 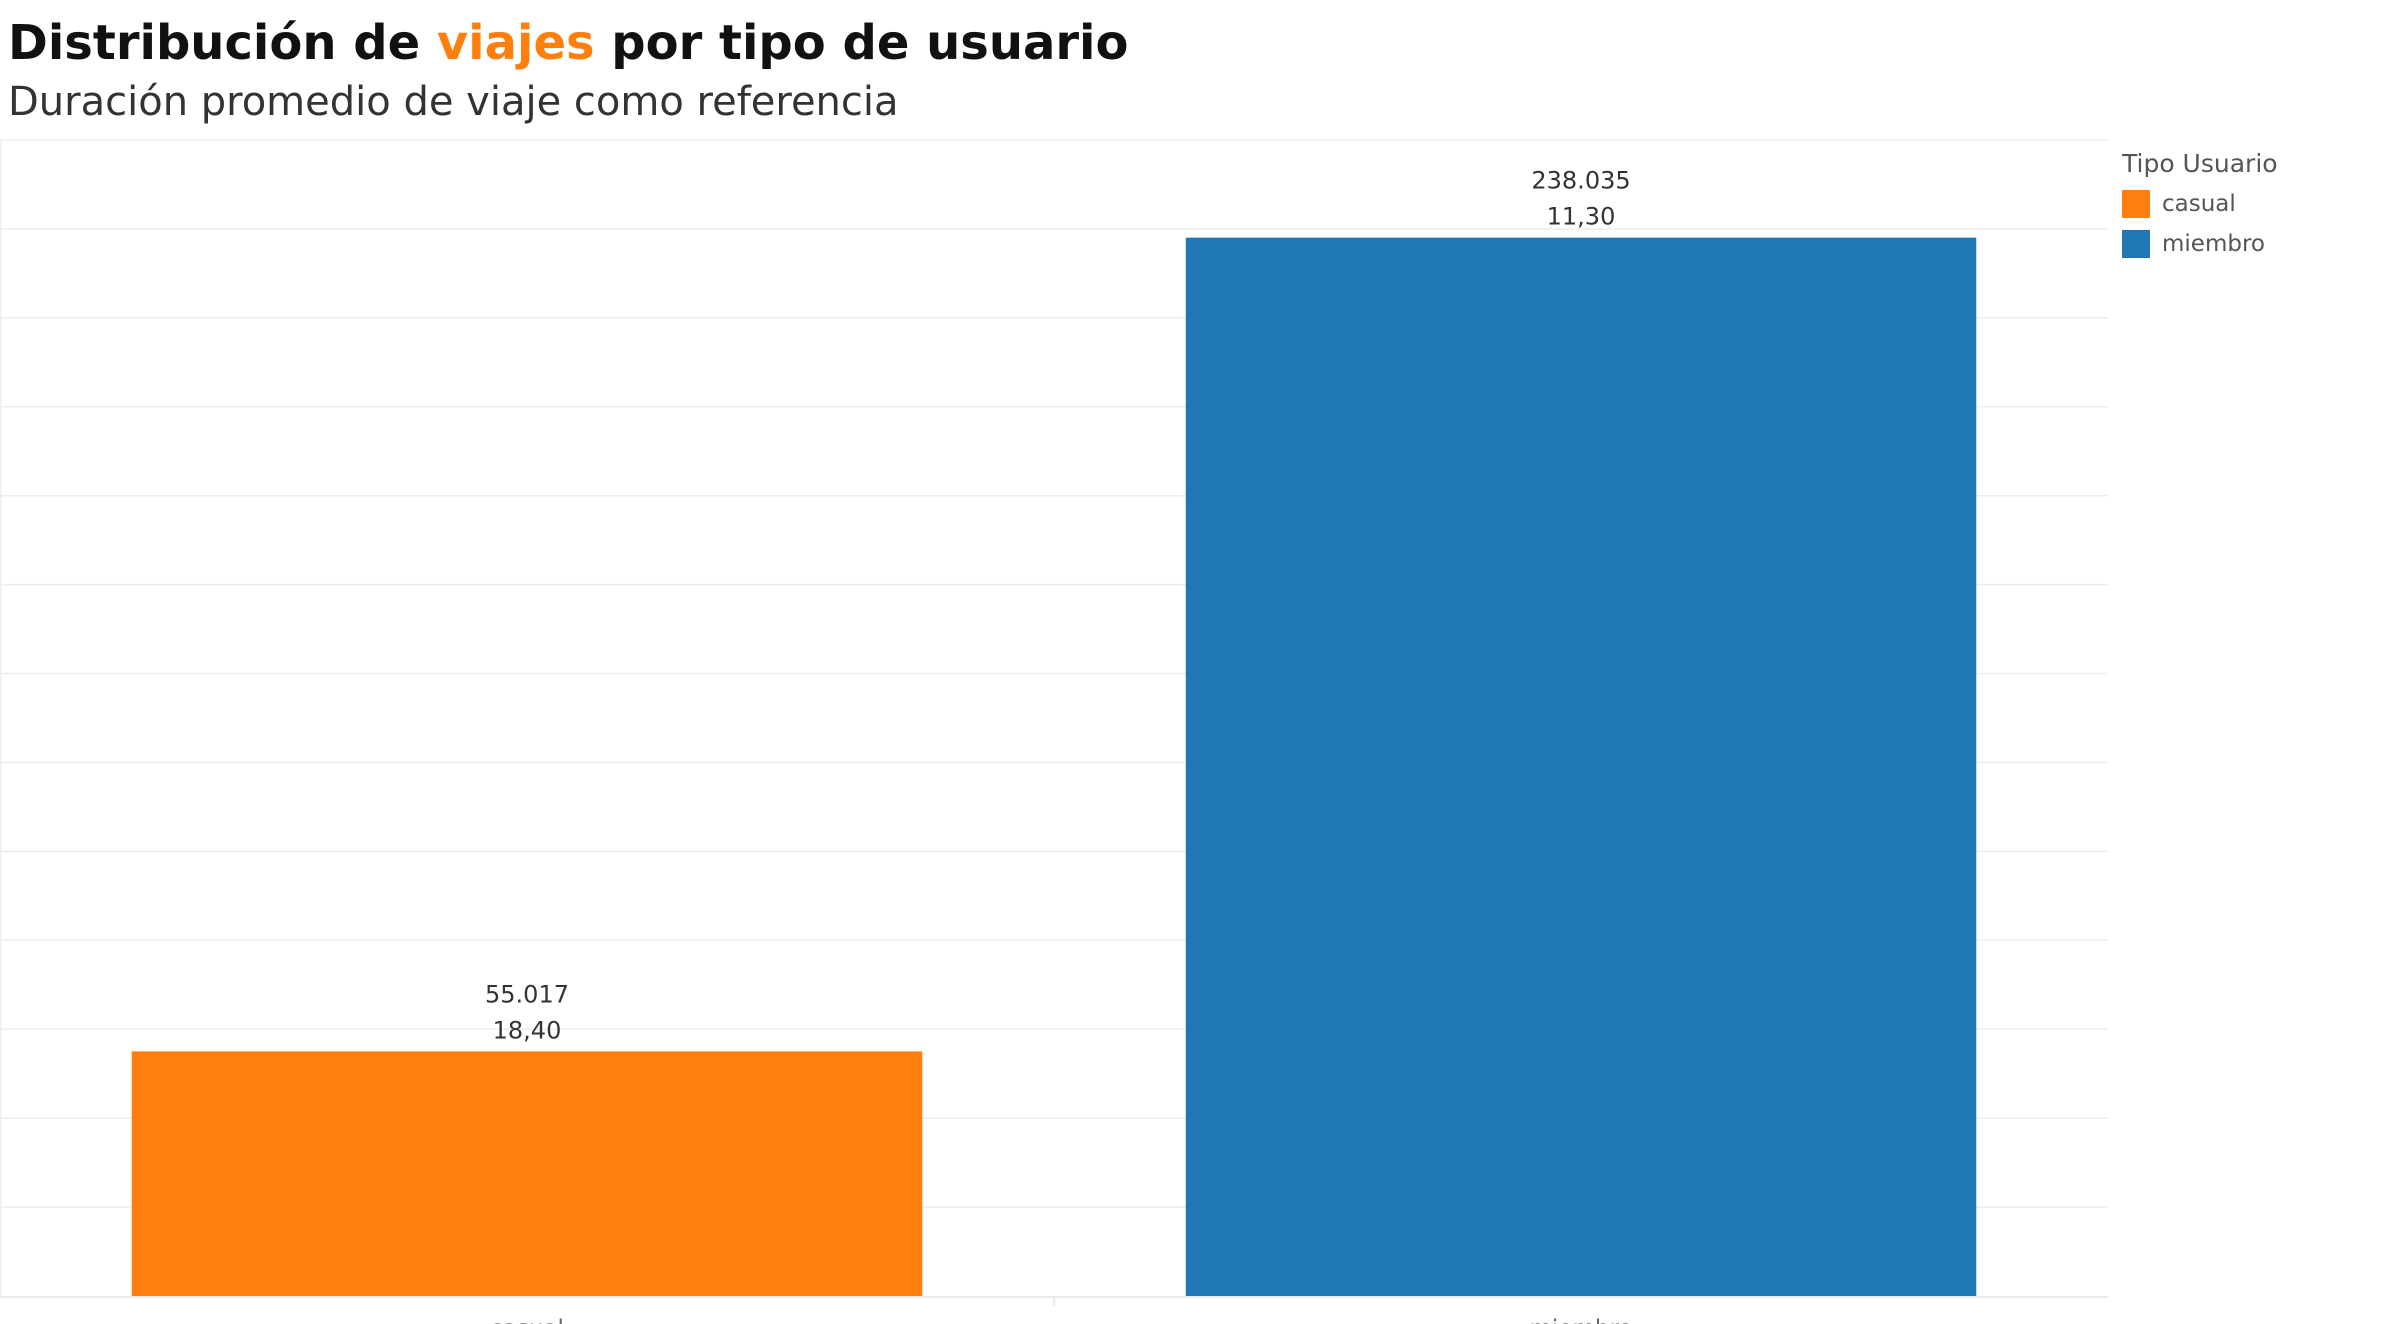 What do you see at coordinates (861, 43) in the screenshot?
I see `title-part-2: por tipo de usuario` at bounding box center [861, 43].